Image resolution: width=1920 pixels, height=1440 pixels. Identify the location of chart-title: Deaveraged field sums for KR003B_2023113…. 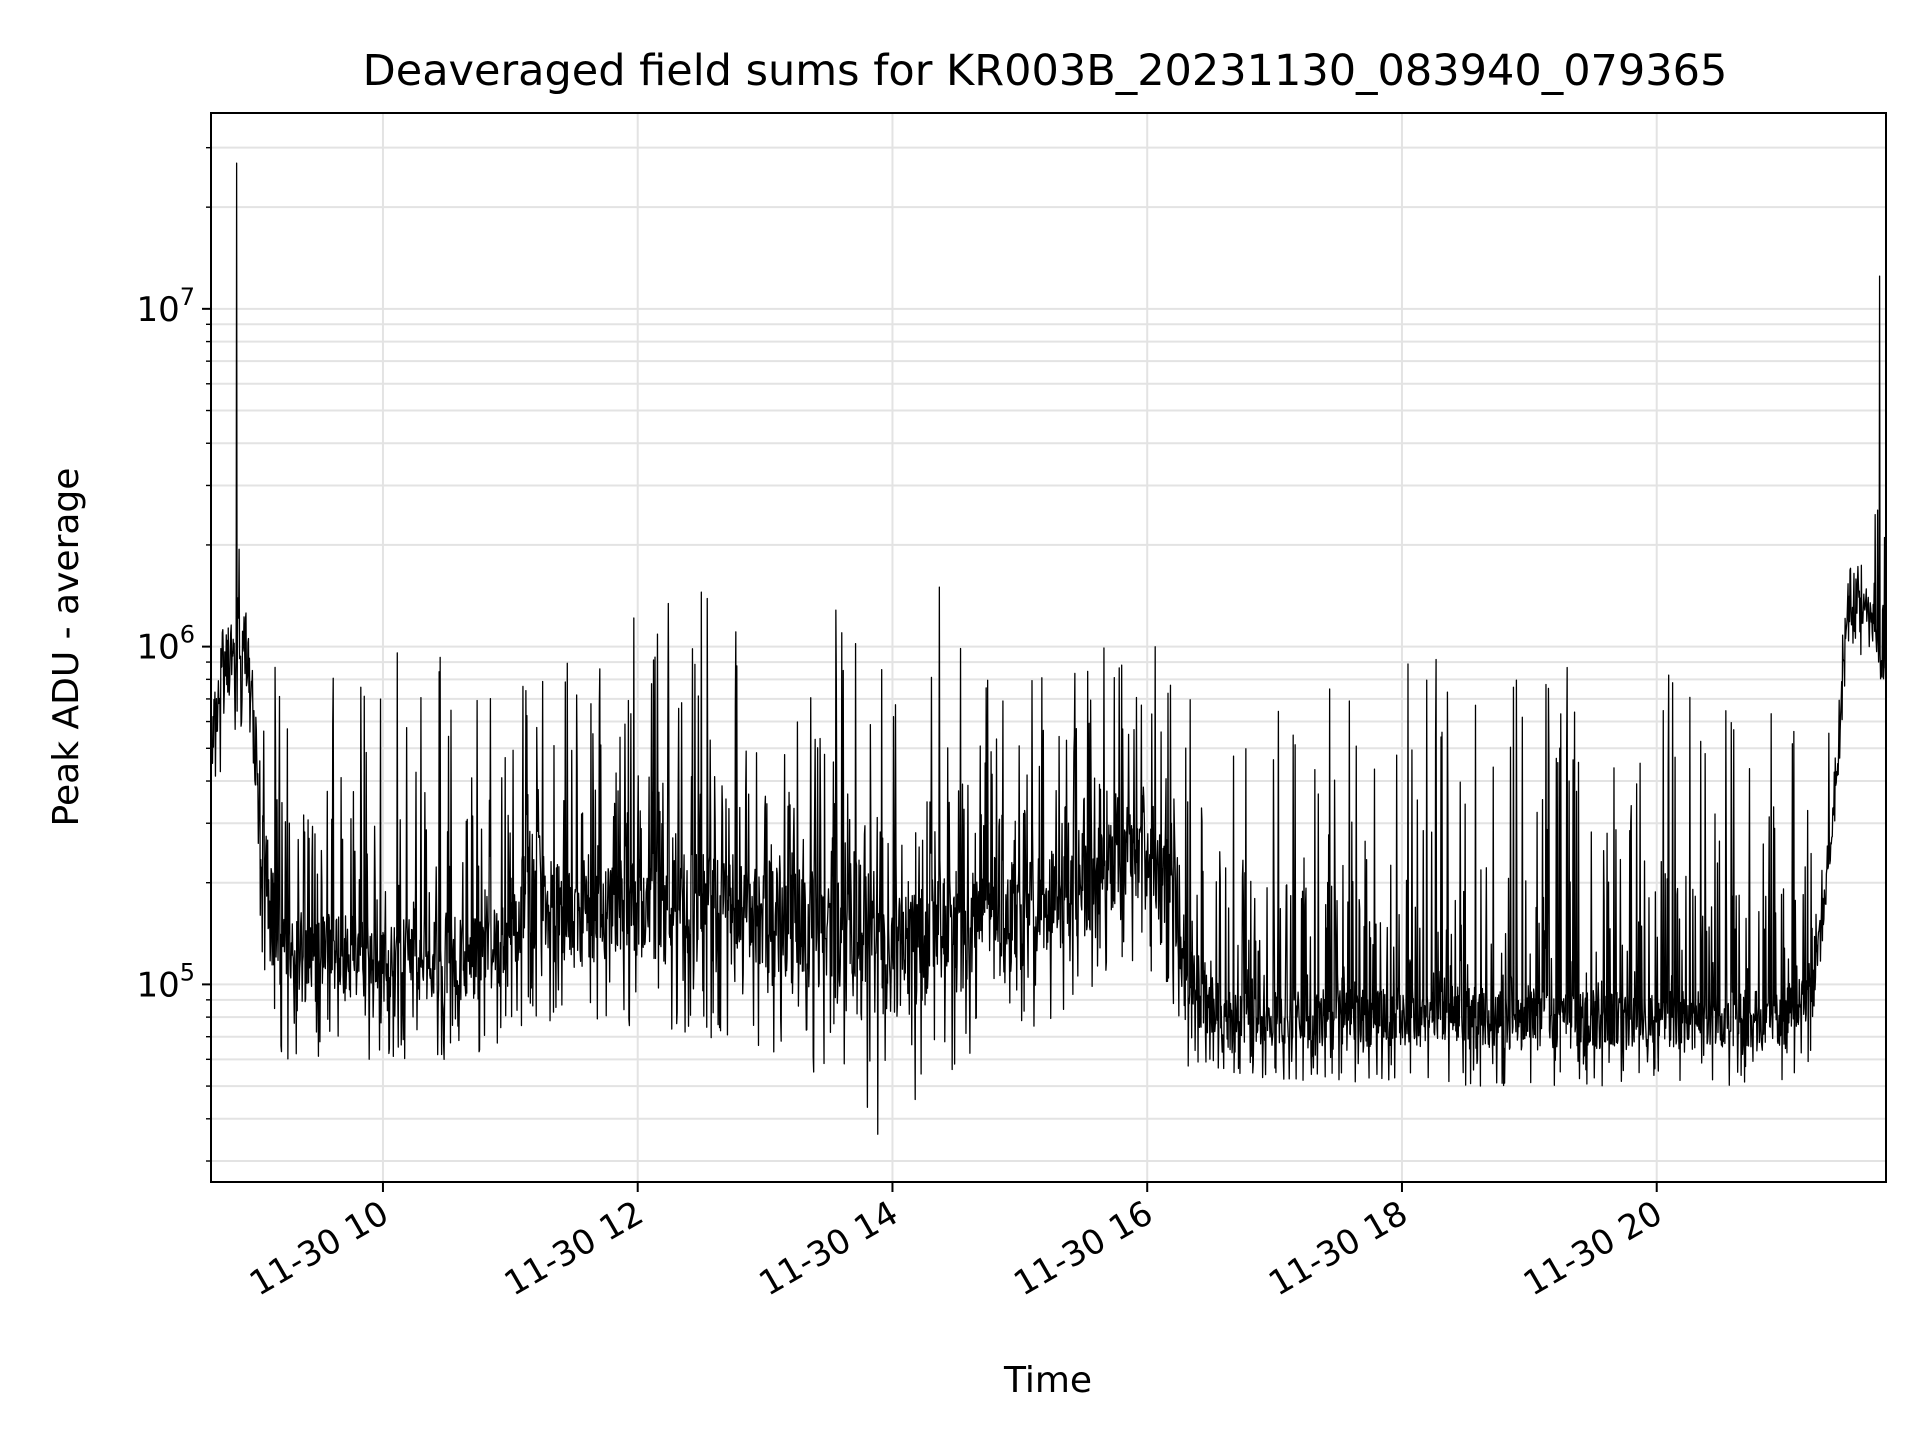
(1045, 71).